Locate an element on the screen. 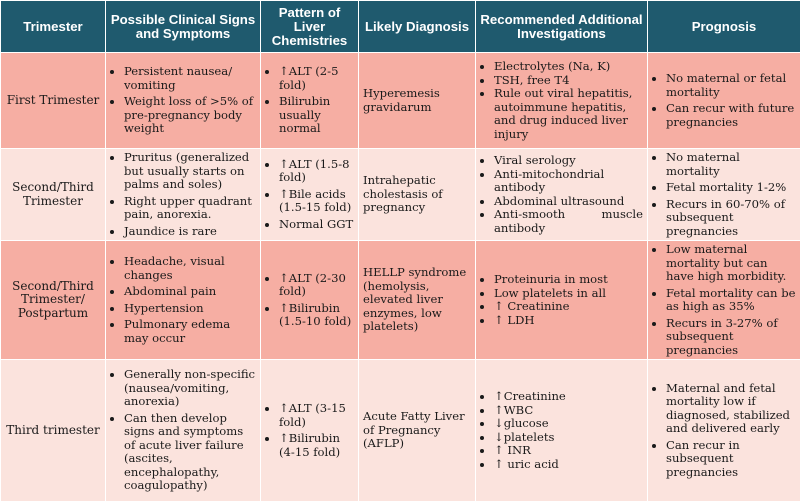 This screenshot has height=502, width=800. list-item: ↑ Creatinine is located at coordinates (568, 307).